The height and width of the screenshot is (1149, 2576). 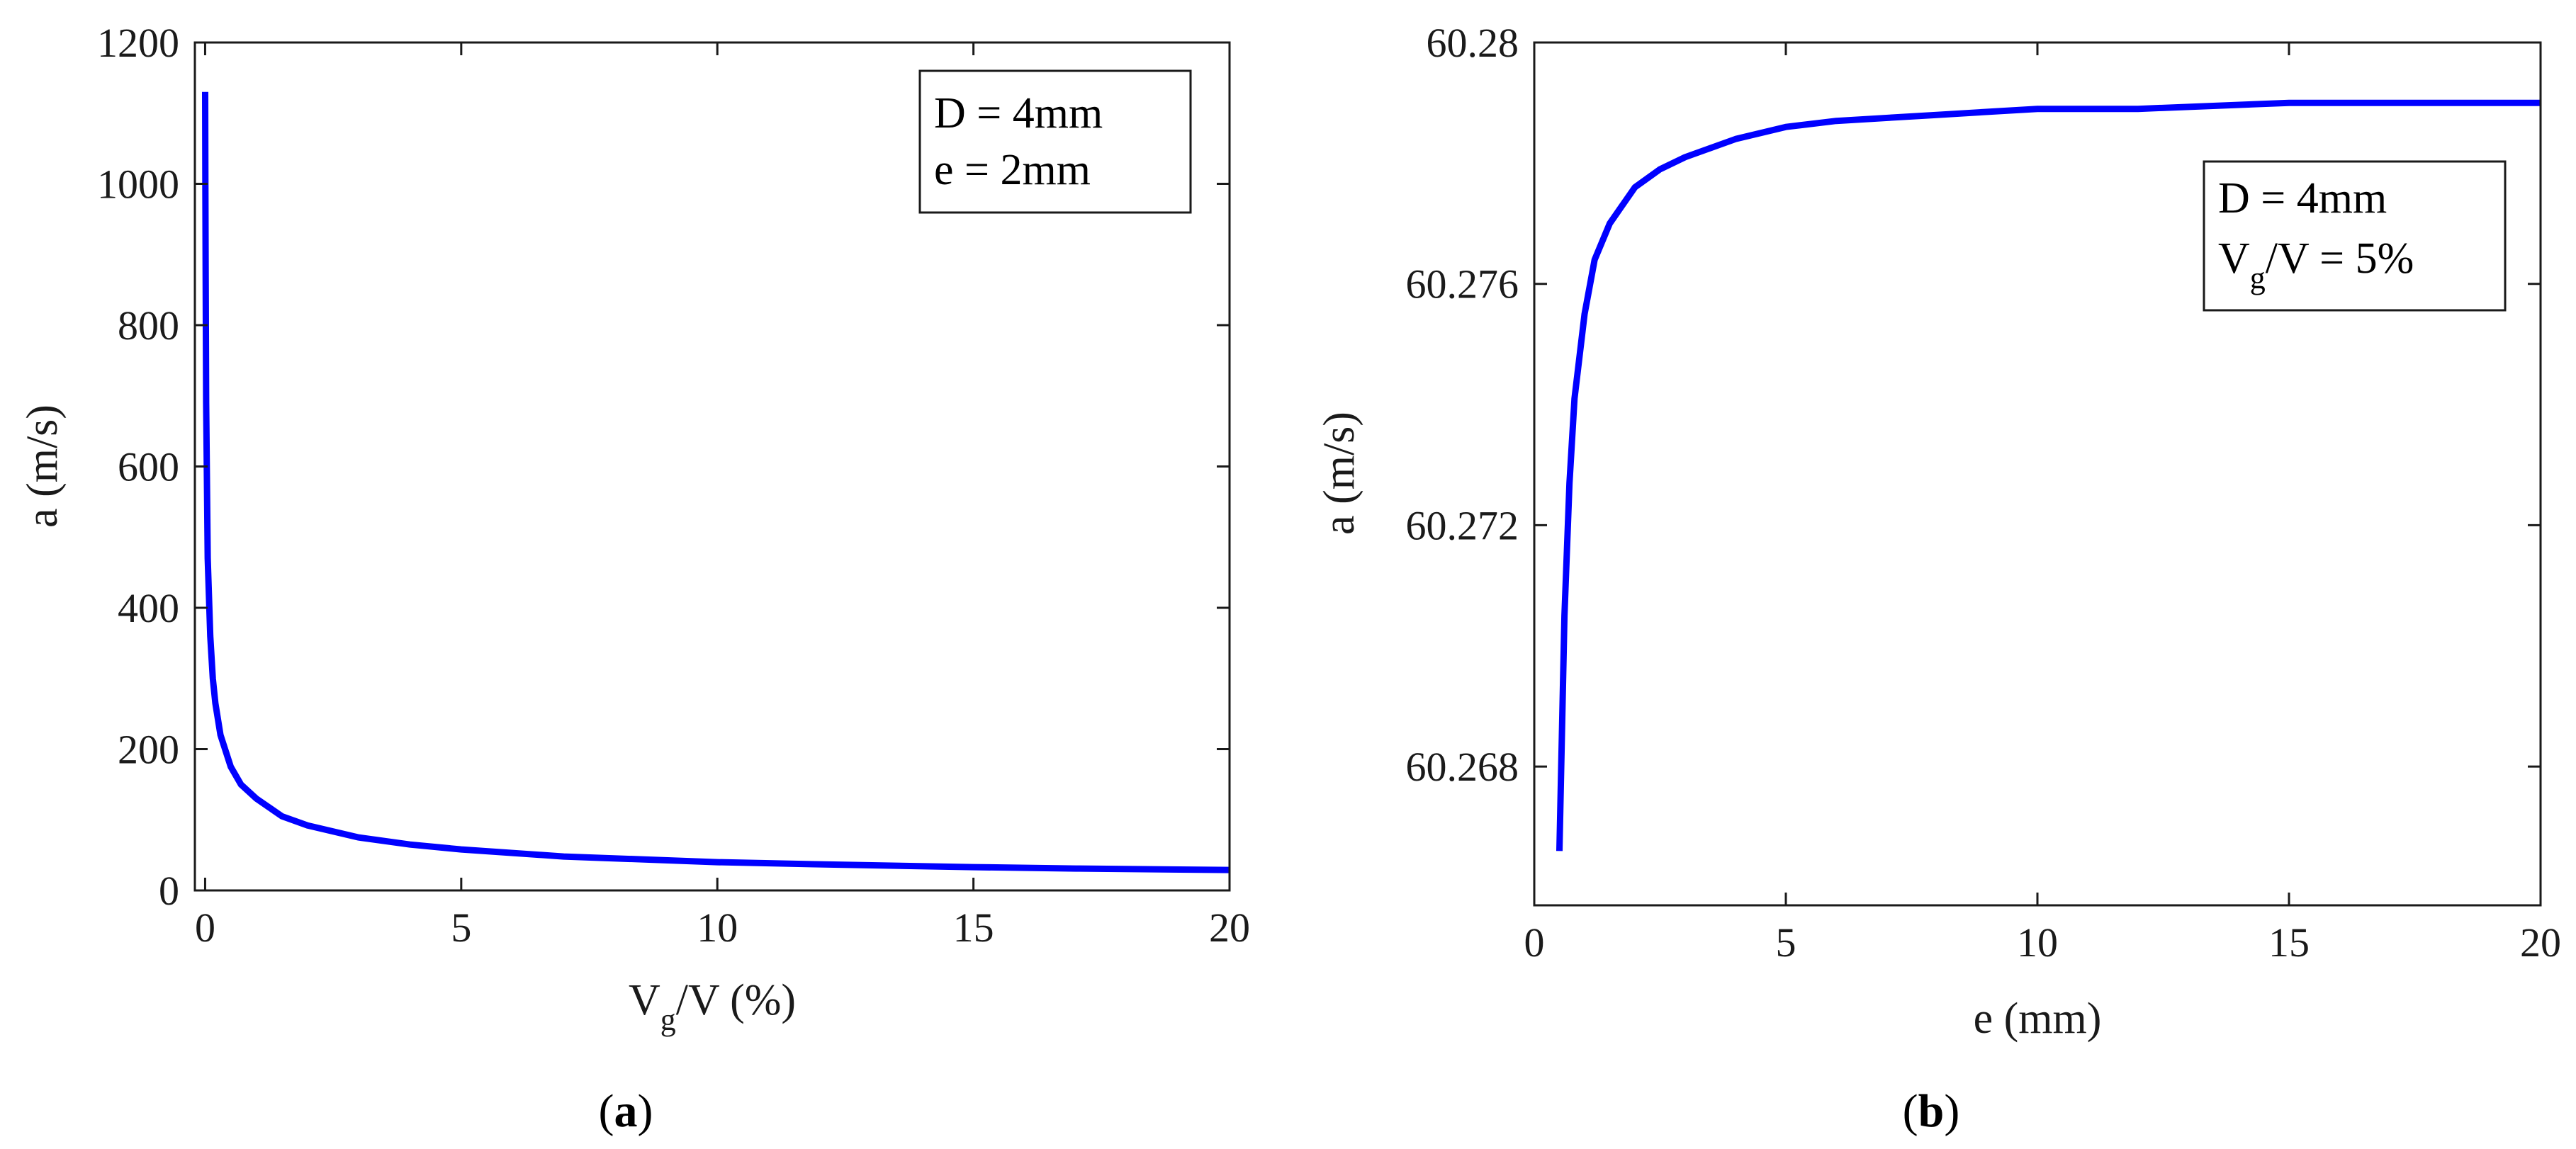 I want to click on chart-b-ytick-label: 60.268, so click(x=1462, y=767).